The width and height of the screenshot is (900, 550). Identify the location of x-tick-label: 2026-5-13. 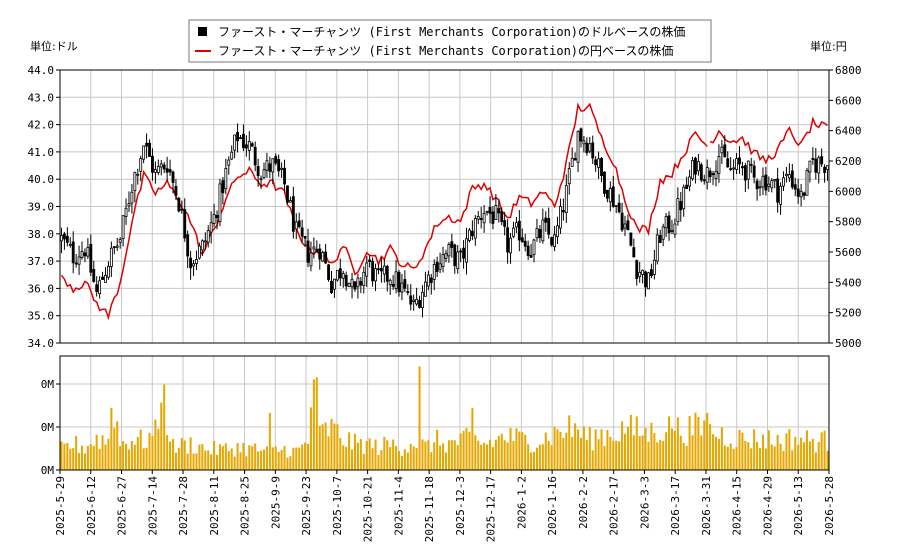
(798, 506).